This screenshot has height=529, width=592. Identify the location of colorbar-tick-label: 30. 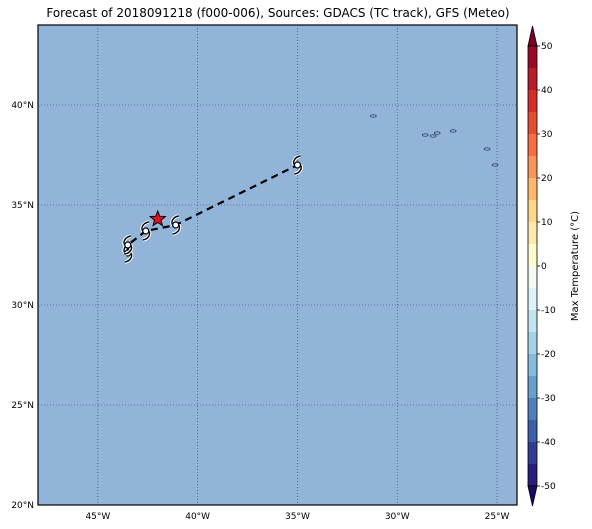
(547, 135).